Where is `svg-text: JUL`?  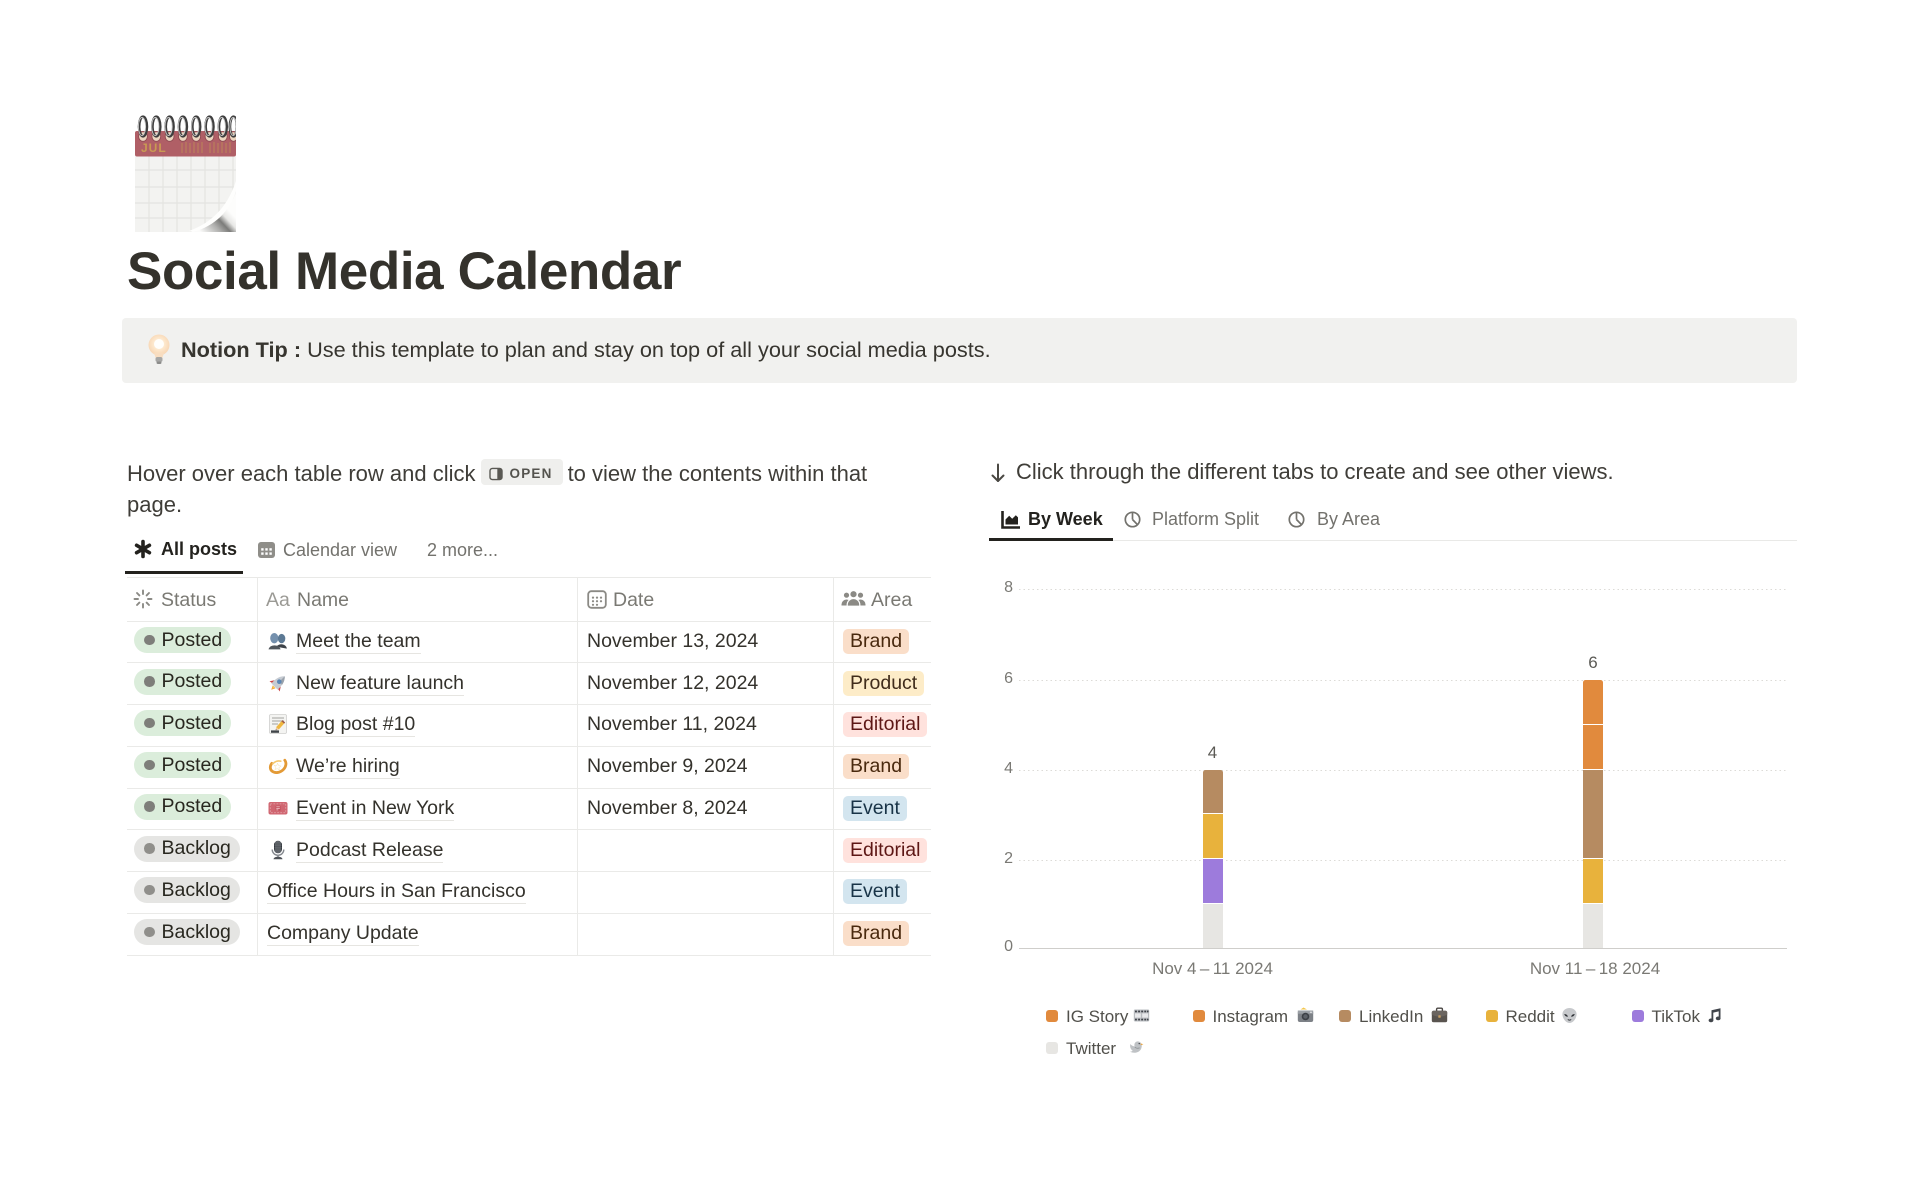 svg-text: JUL is located at coordinates (154, 148).